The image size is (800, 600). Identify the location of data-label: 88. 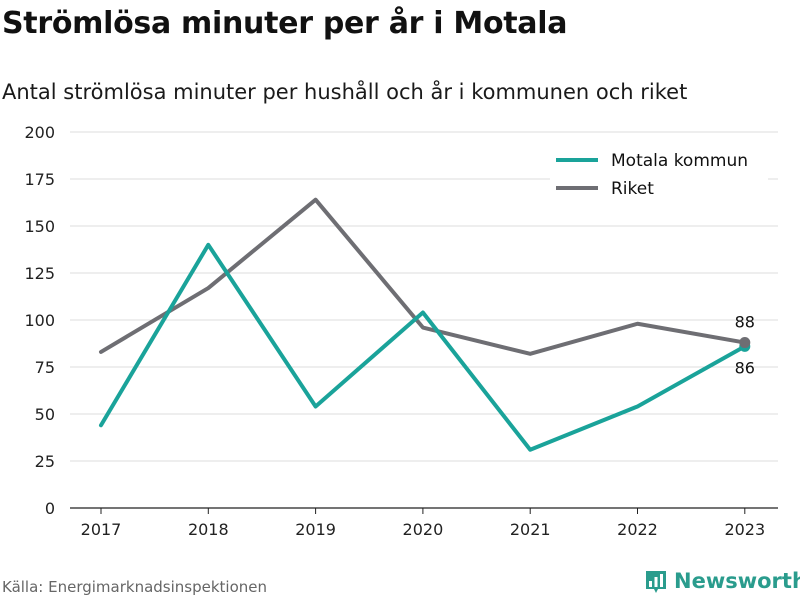
(745, 322).